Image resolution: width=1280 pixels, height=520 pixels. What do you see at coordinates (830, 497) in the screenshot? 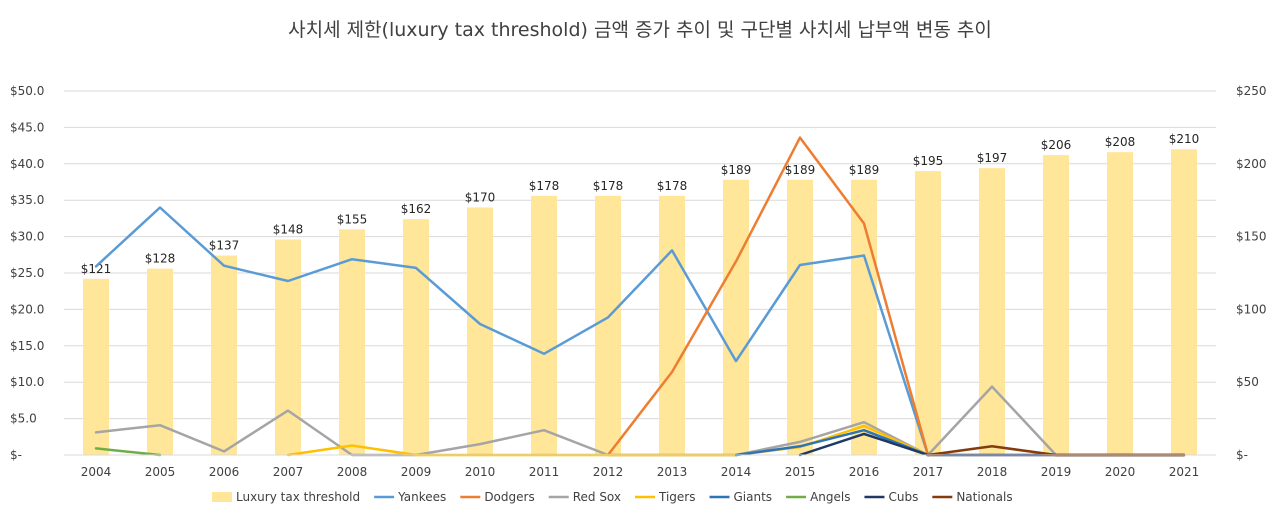
I see `legend-label: Angels` at bounding box center [830, 497].